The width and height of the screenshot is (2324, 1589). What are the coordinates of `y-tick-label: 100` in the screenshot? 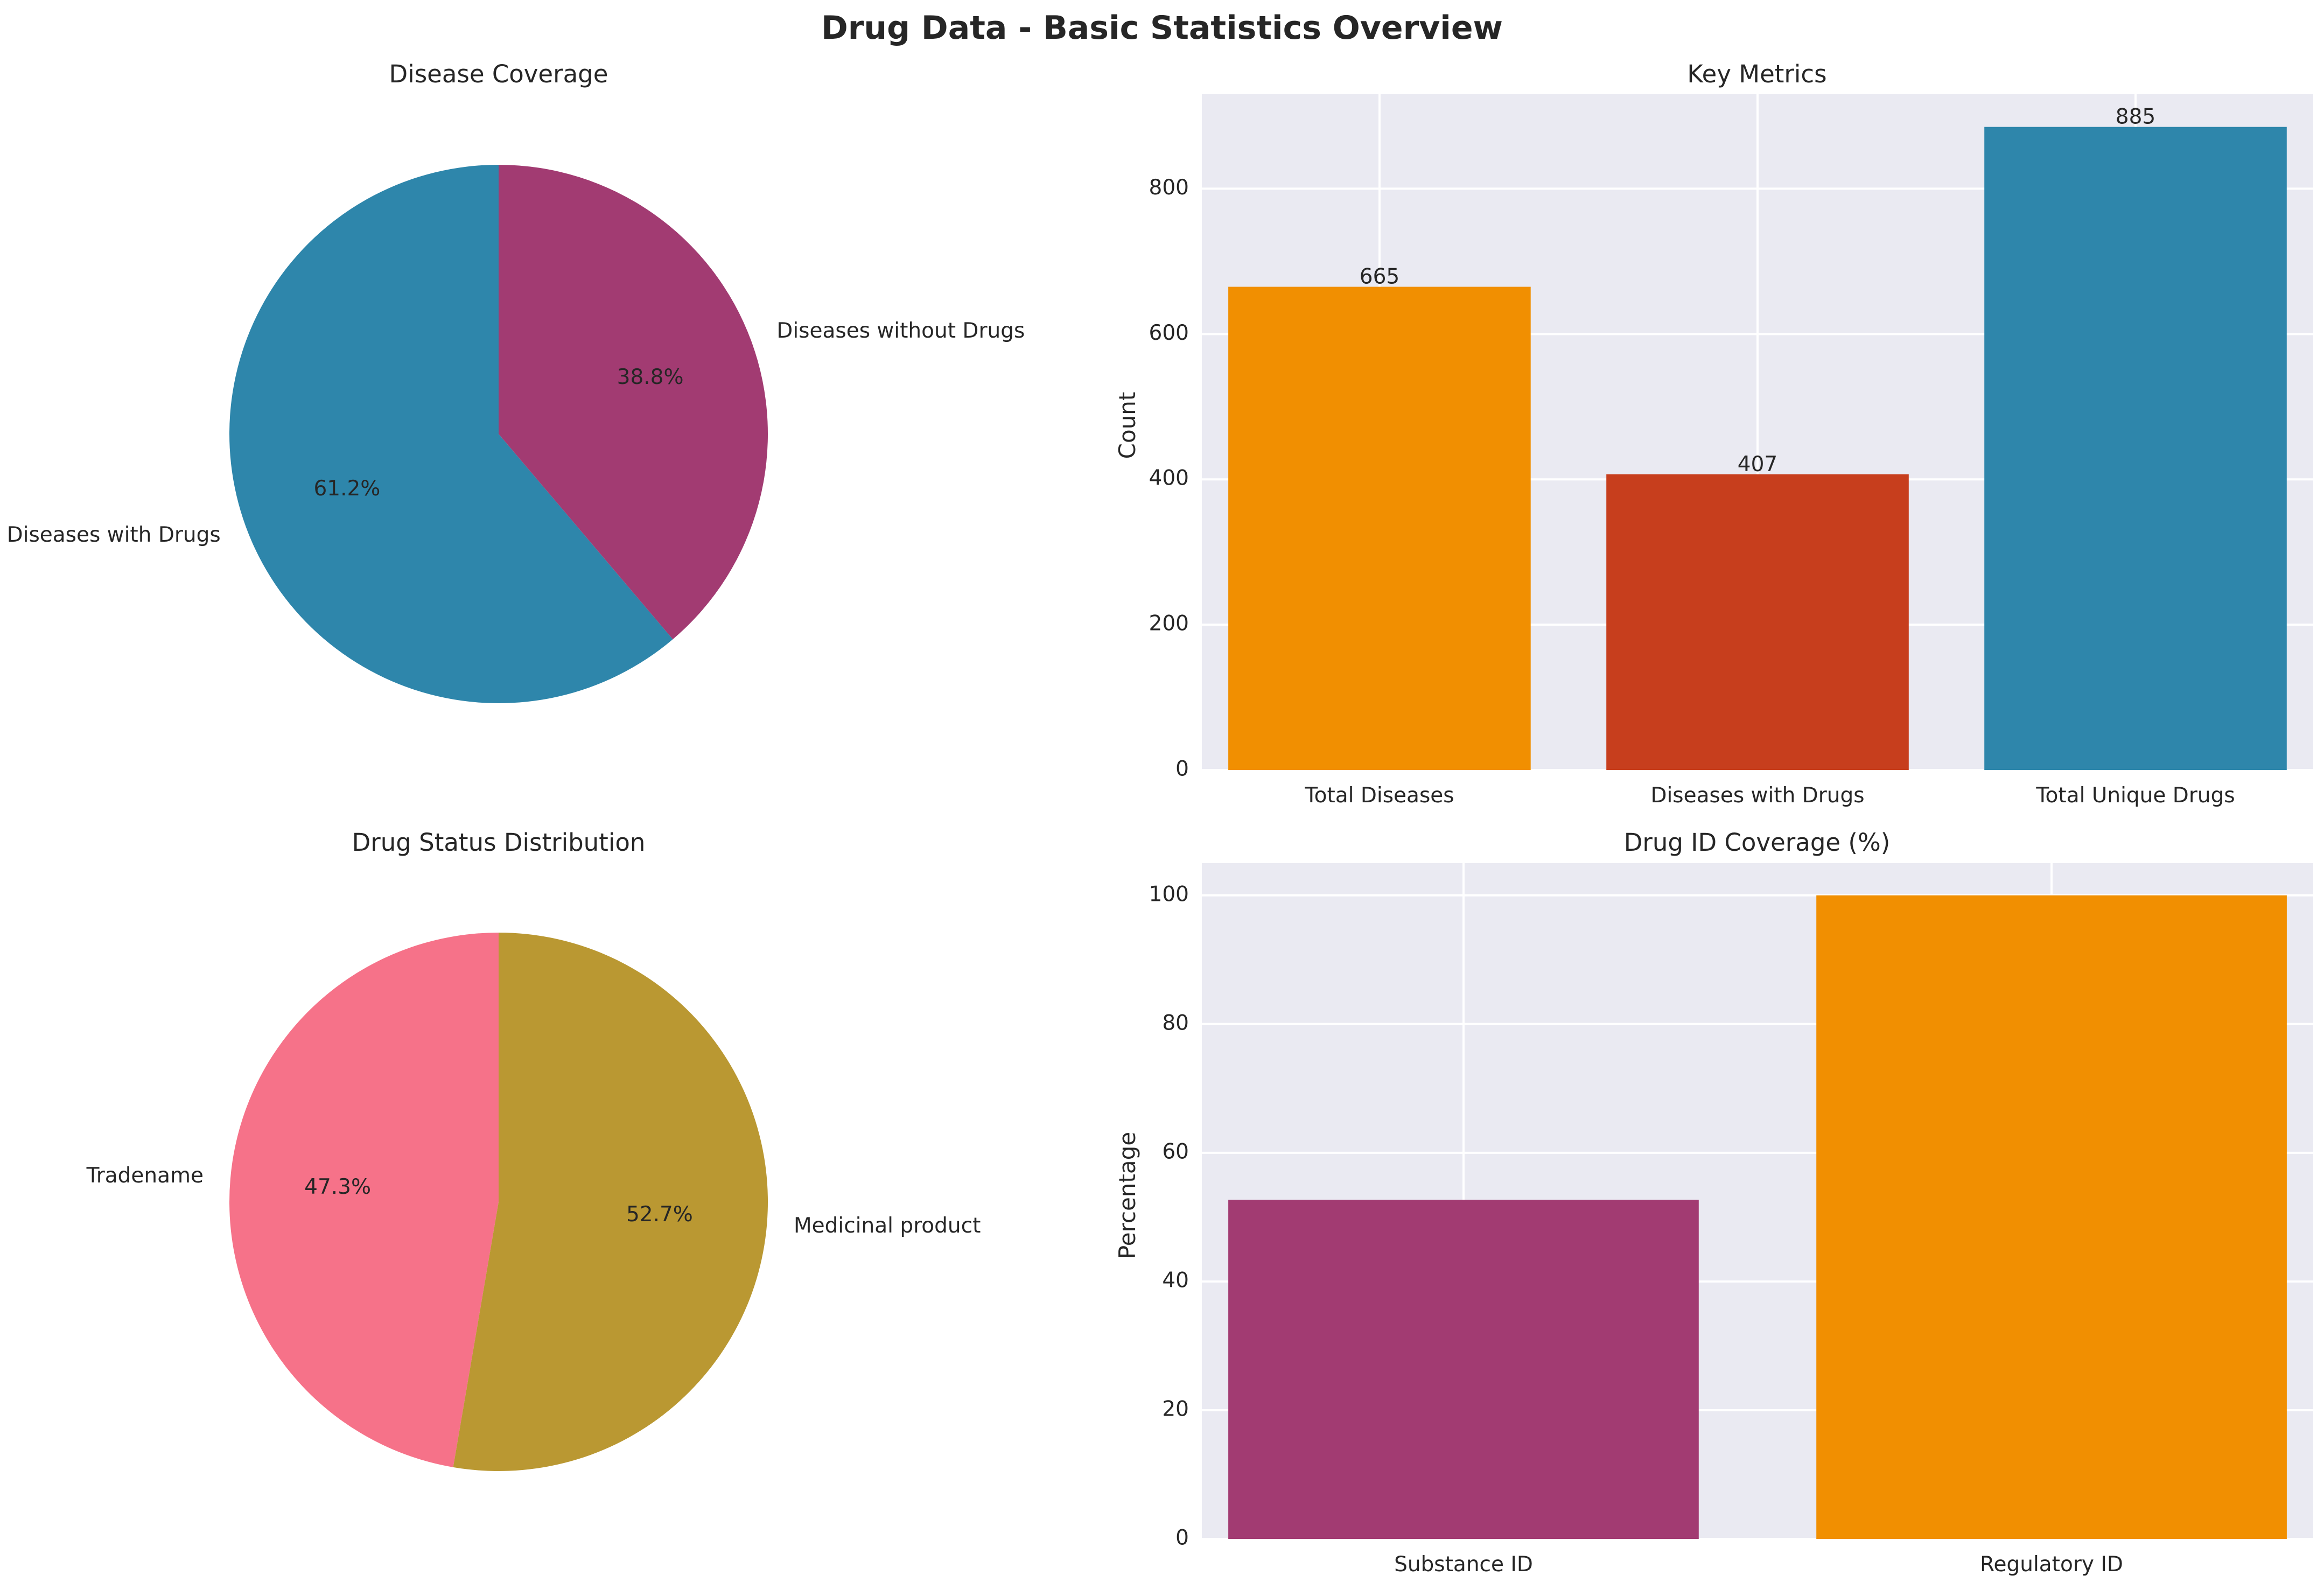 It's located at (1169, 894).